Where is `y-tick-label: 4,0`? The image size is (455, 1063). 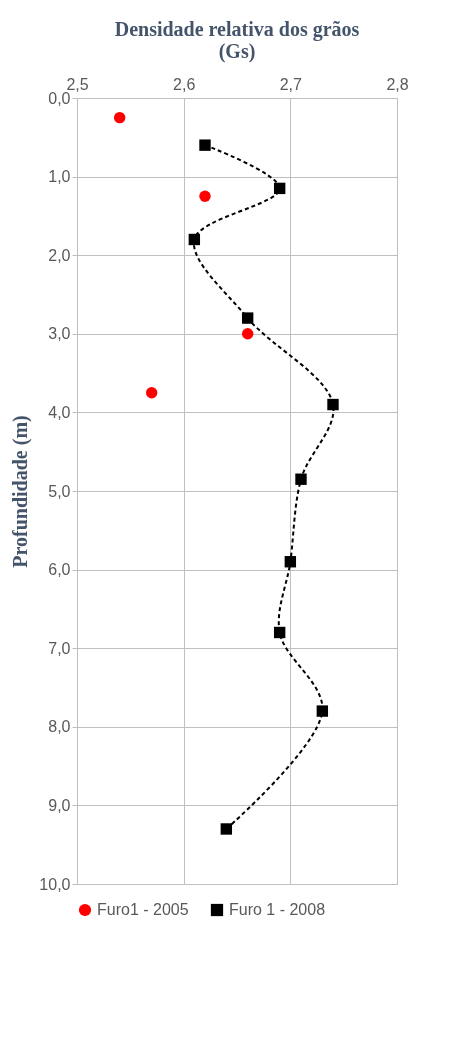 y-tick-label: 4,0 is located at coordinates (59, 412).